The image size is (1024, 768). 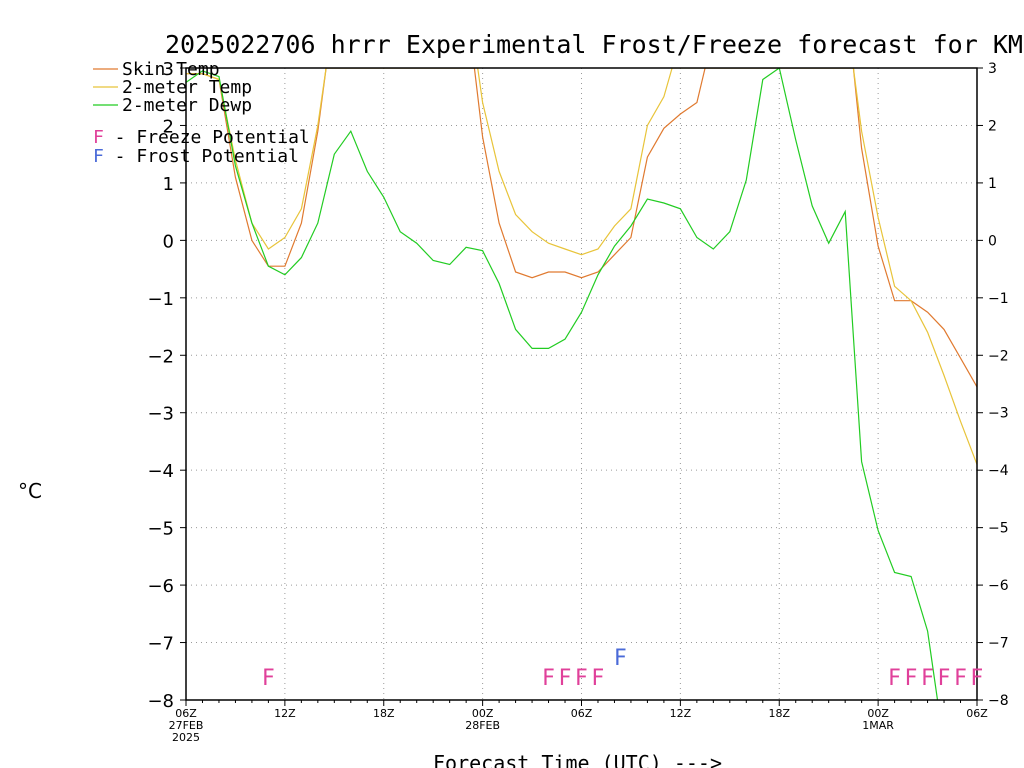 I want to click on y-tick-label-left: −7, so click(x=160, y=644).